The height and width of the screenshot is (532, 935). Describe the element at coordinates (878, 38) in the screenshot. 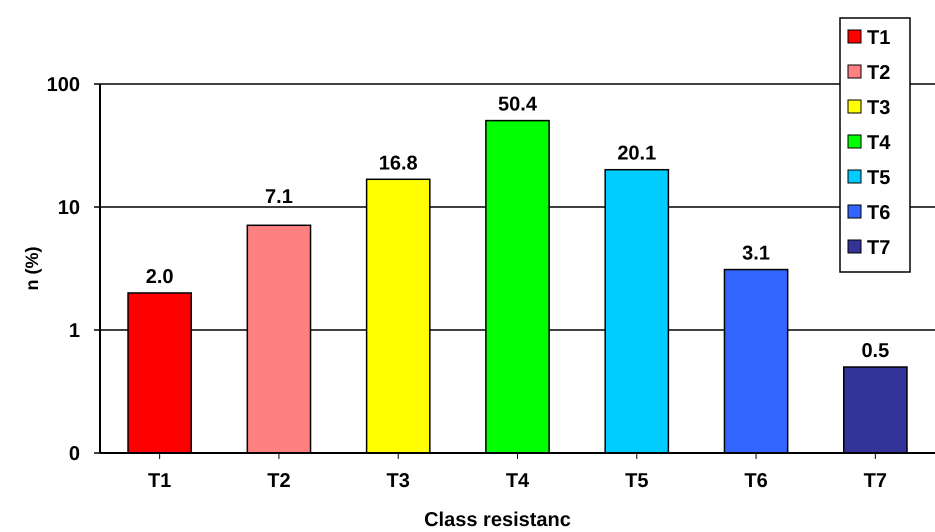

I see `legend-label: T1` at that location.